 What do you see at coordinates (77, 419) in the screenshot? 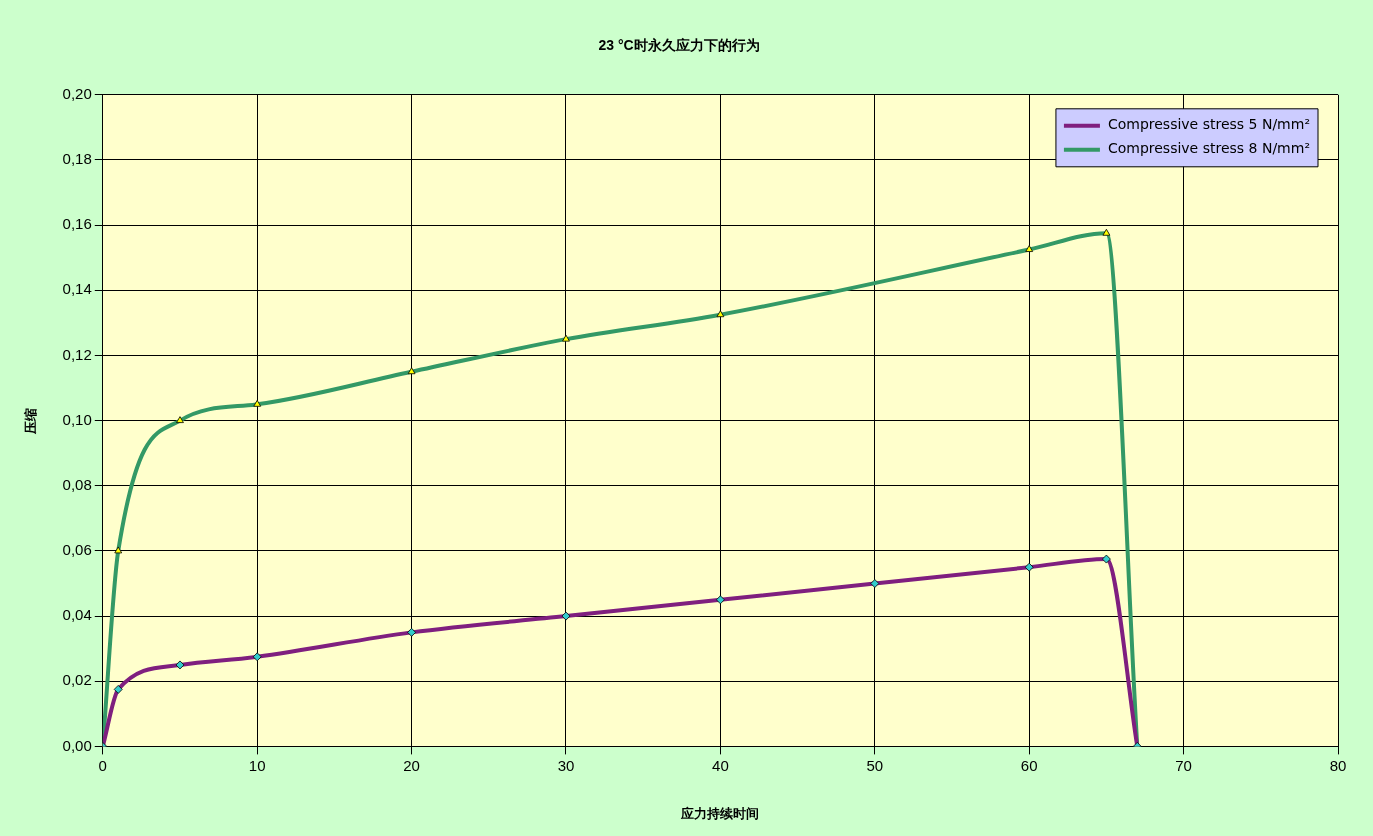
I see `y-tick-label: 0,10` at bounding box center [77, 419].